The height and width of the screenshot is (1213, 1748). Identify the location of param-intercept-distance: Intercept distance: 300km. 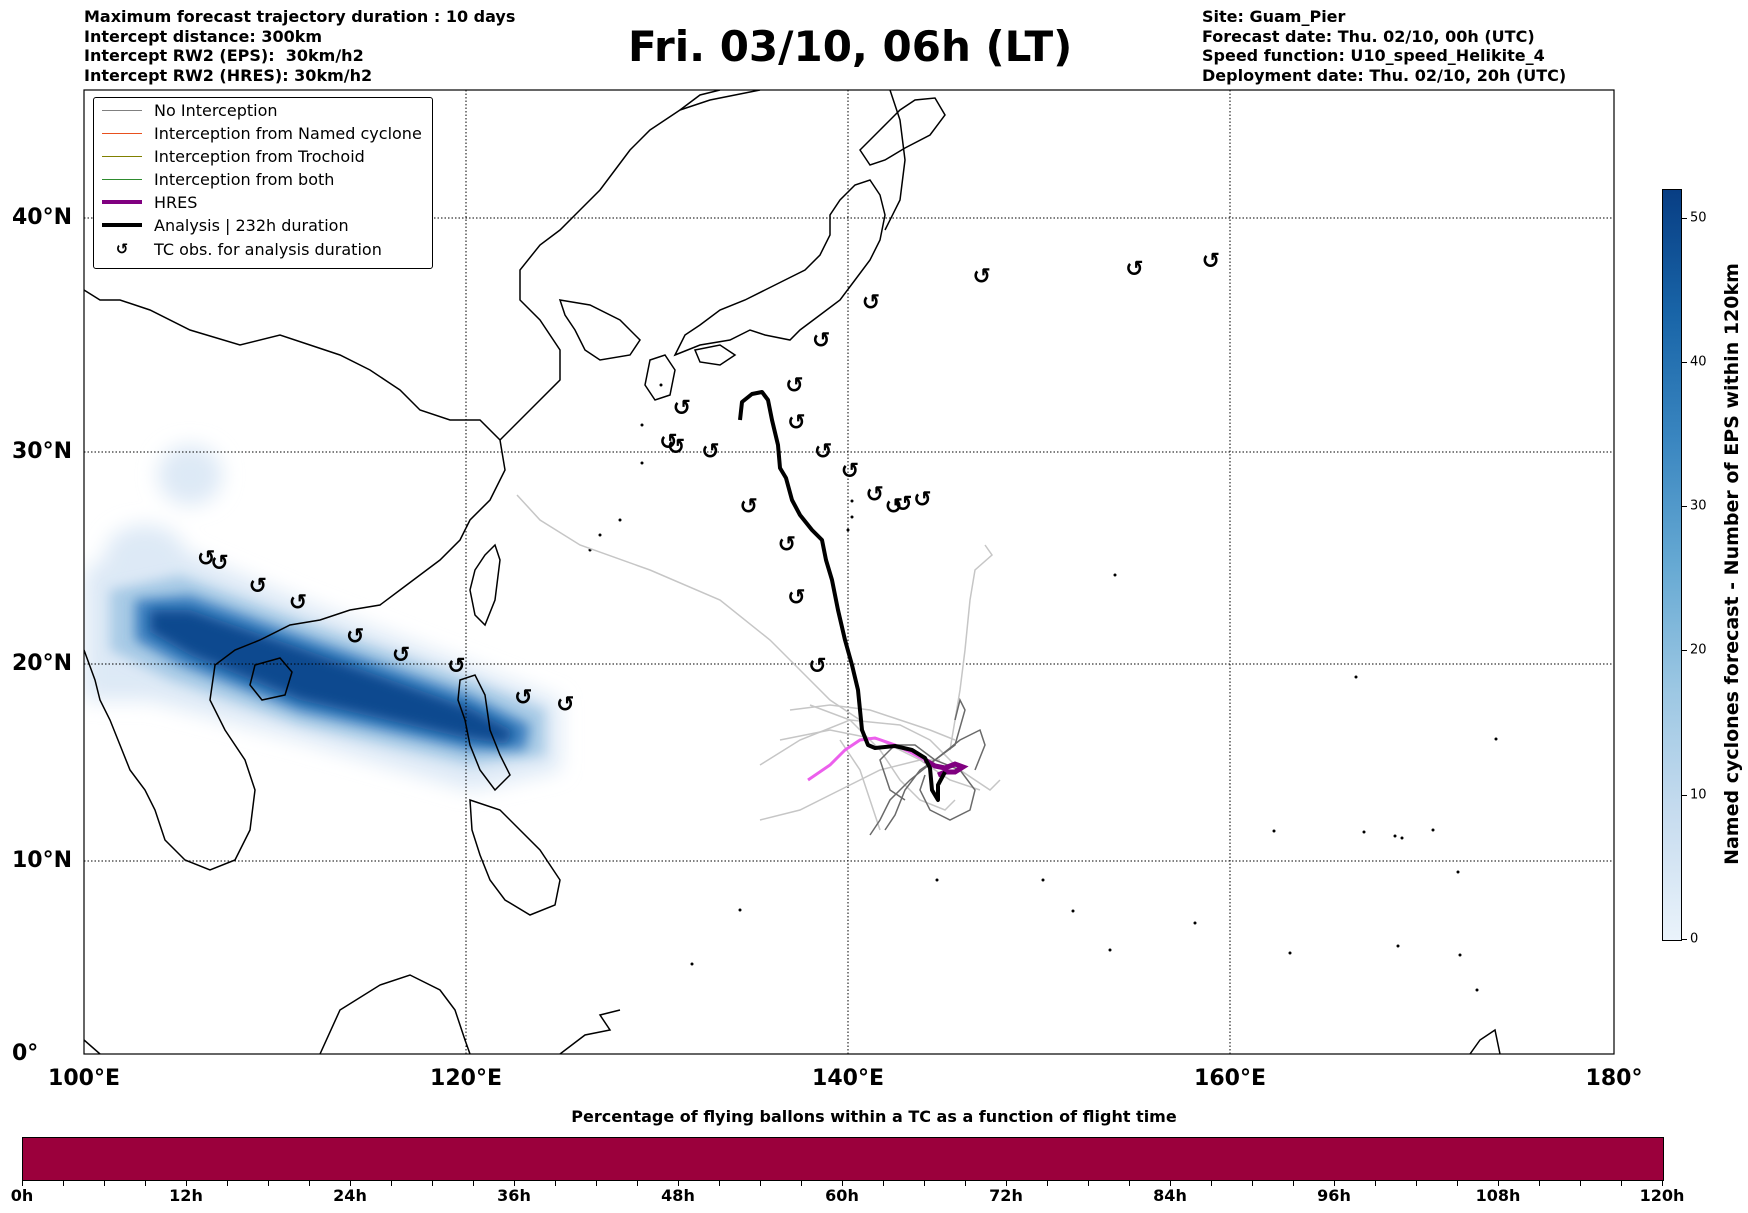
(203, 36).